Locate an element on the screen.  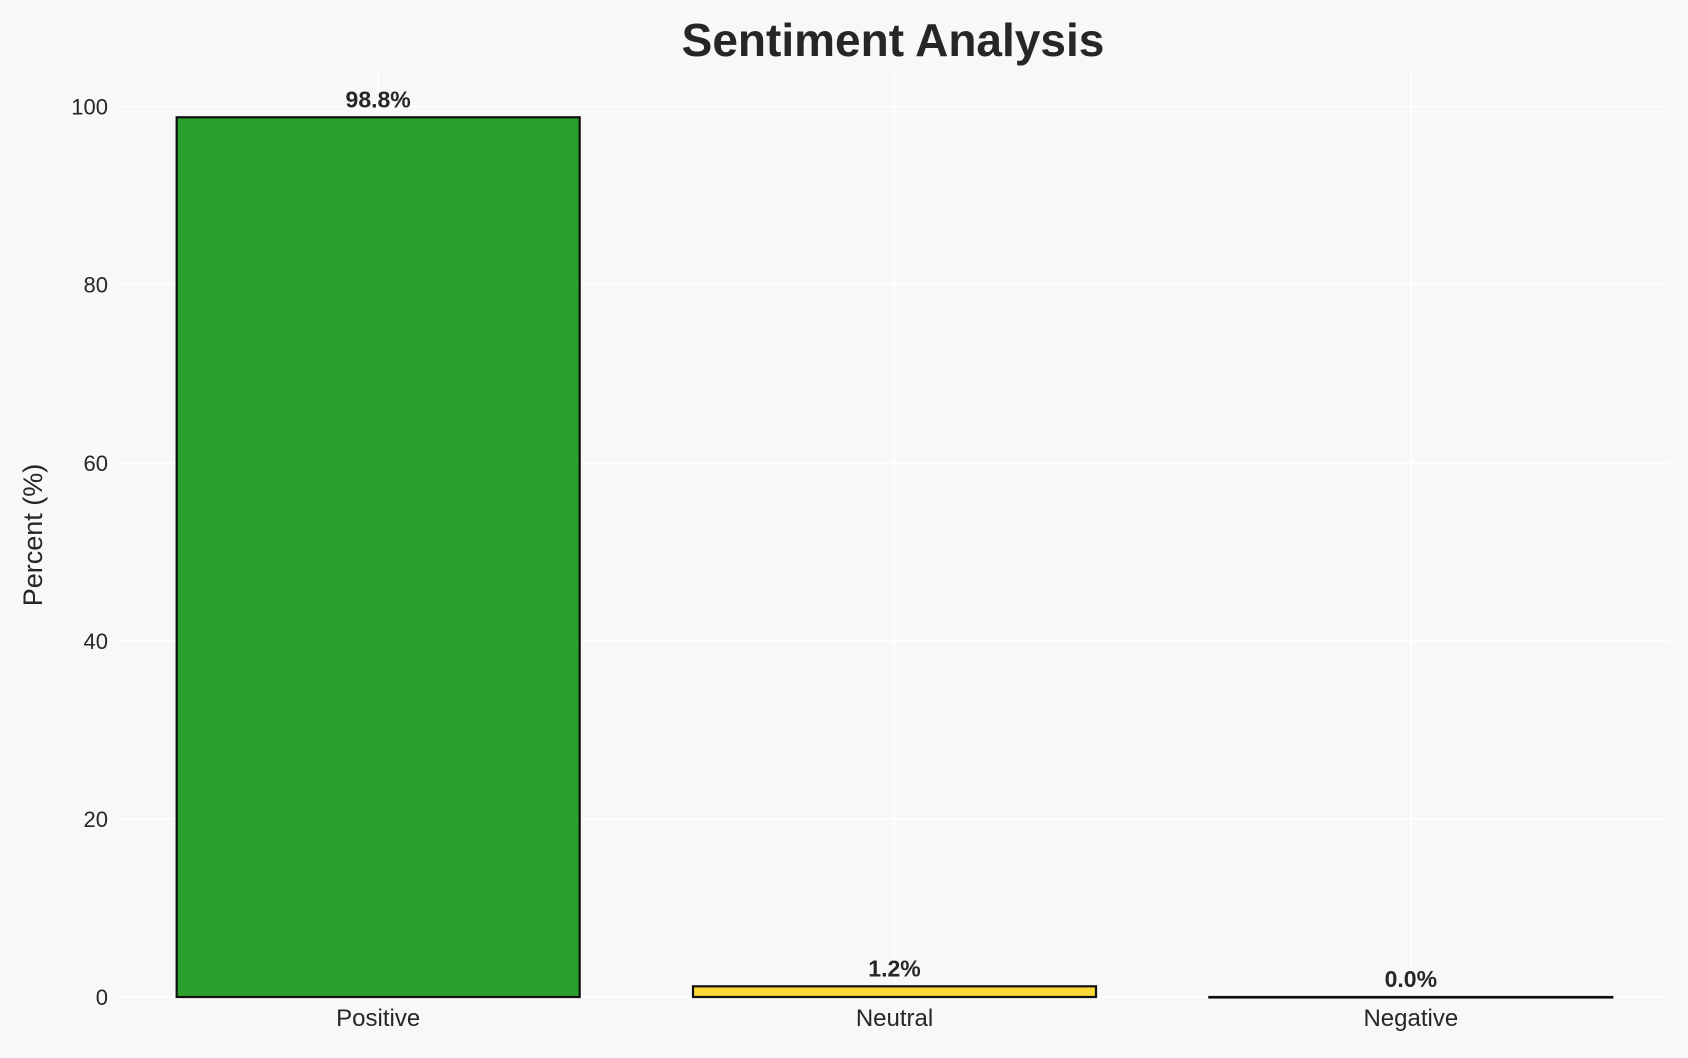
y-tick-label: 60 is located at coordinates (96, 463).